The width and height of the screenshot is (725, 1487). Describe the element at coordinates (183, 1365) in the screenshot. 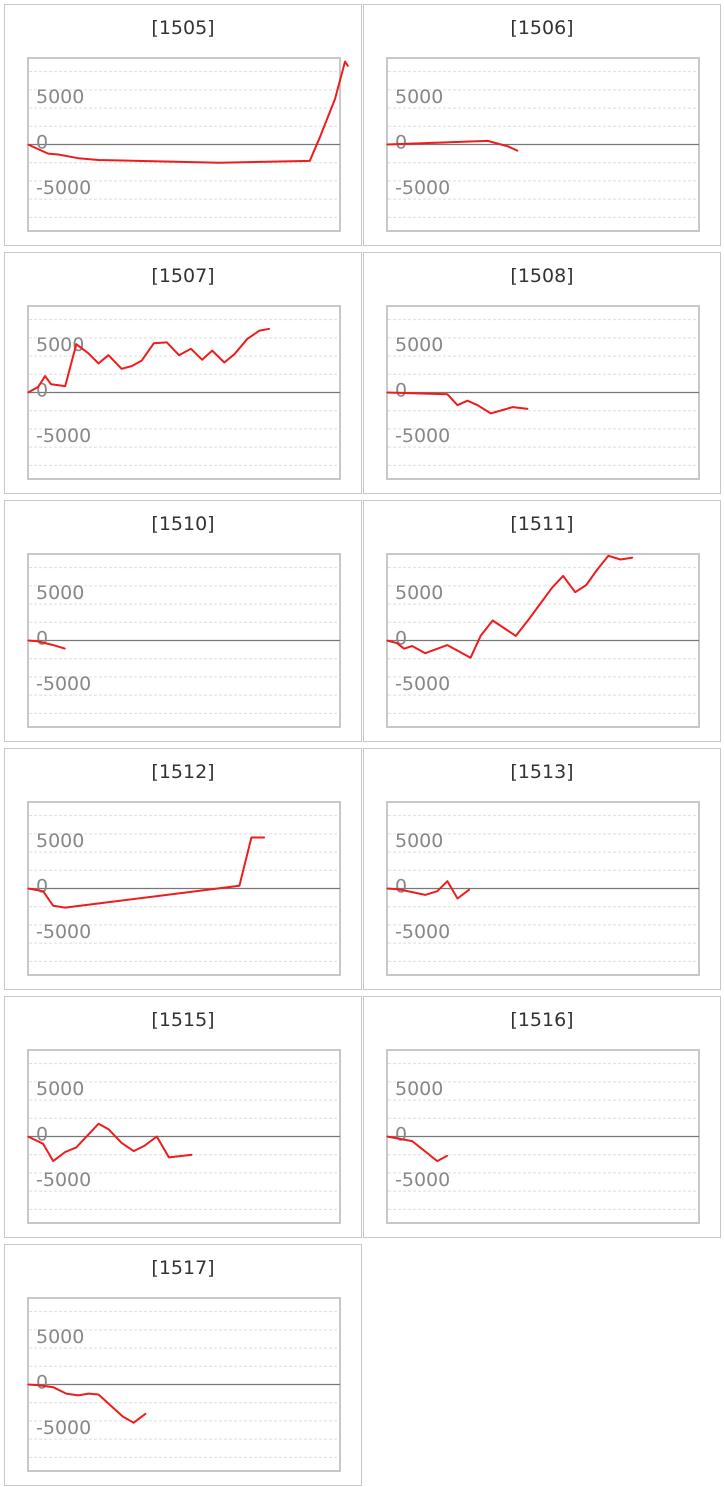

I see `chart-panel: [1517] 5000 0 -5000` at that location.